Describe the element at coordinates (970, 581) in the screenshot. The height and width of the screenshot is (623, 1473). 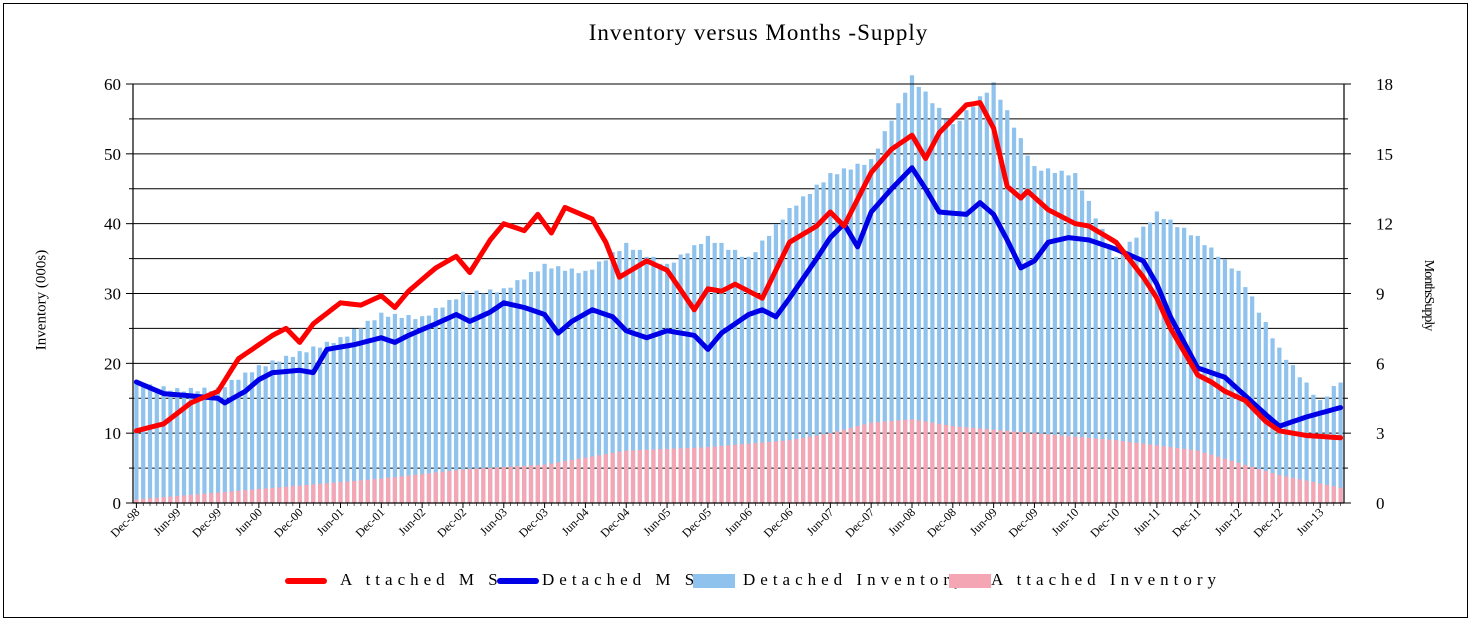
I see `legend-swatch-attached-inventory` at that location.